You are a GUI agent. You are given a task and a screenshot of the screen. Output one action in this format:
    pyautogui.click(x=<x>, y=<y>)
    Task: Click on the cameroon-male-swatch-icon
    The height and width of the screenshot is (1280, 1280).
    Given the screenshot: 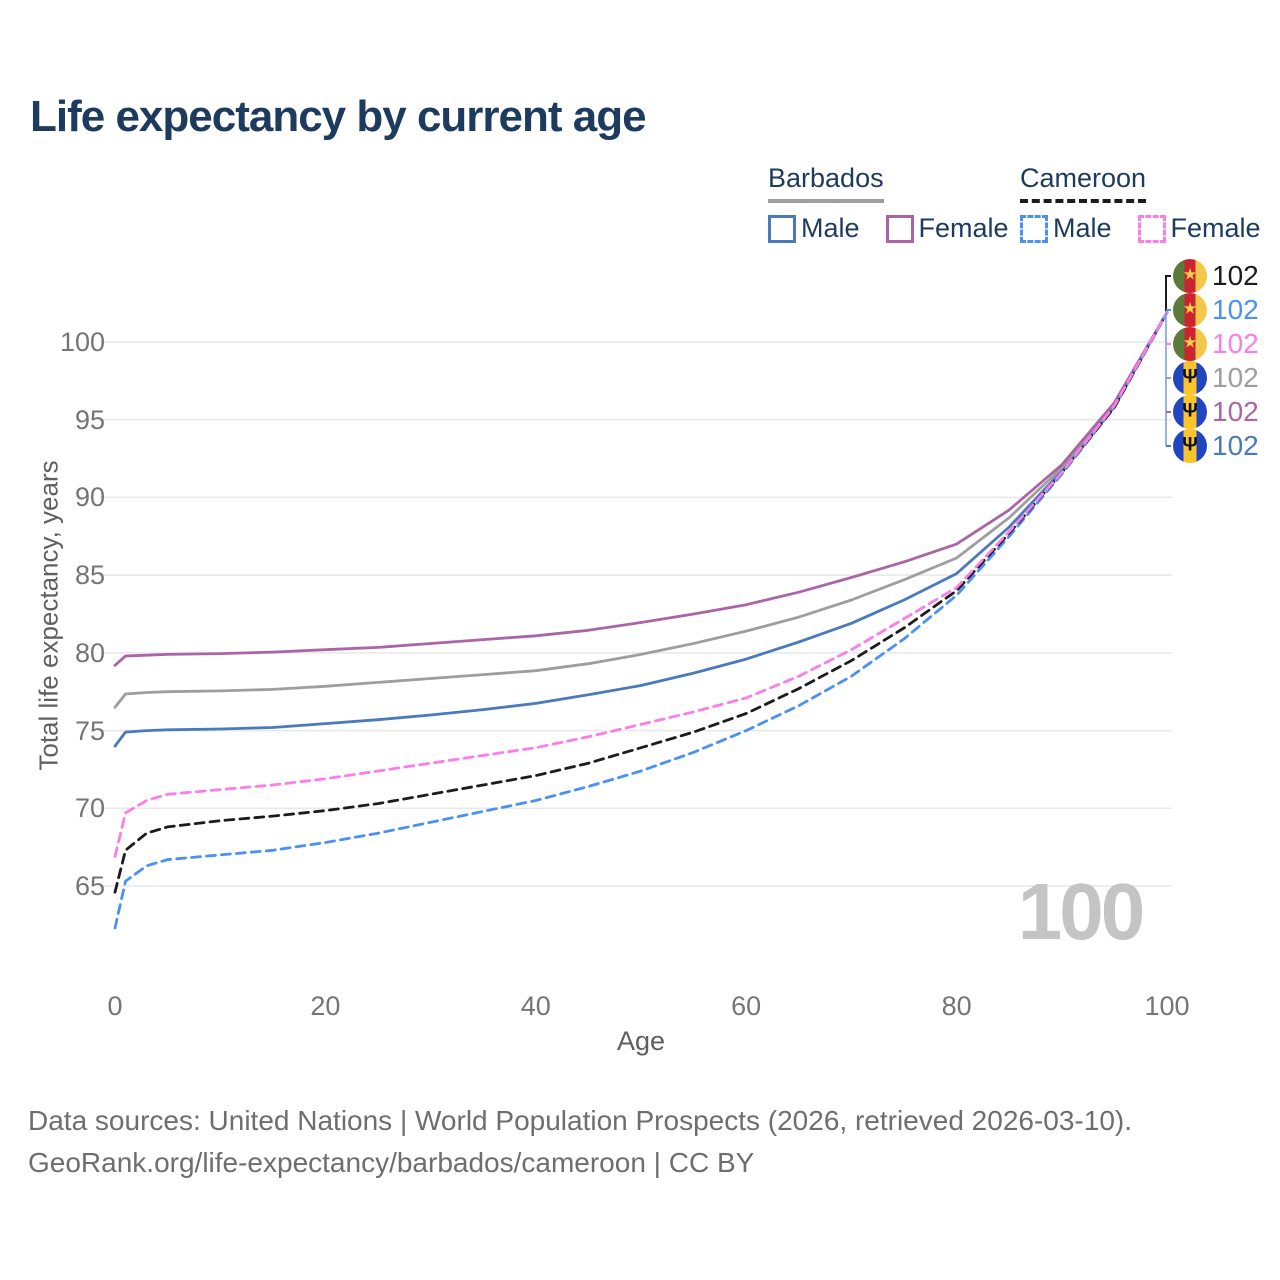 What is the action you would take?
    pyautogui.click(x=1034, y=228)
    